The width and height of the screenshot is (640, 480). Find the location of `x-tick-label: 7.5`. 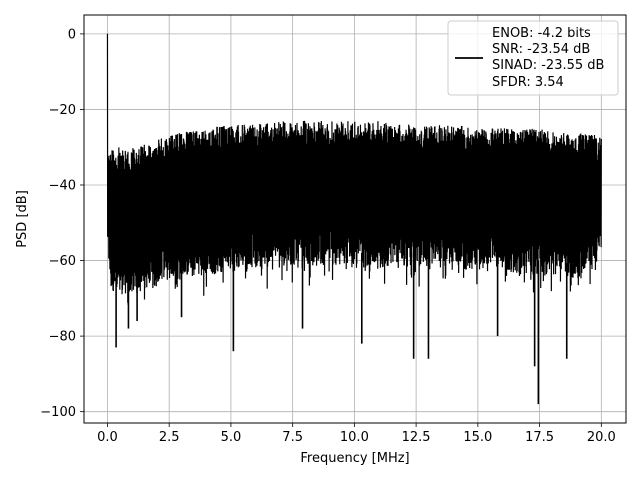

x-tick-label: 7.5 is located at coordinates (292, 437).